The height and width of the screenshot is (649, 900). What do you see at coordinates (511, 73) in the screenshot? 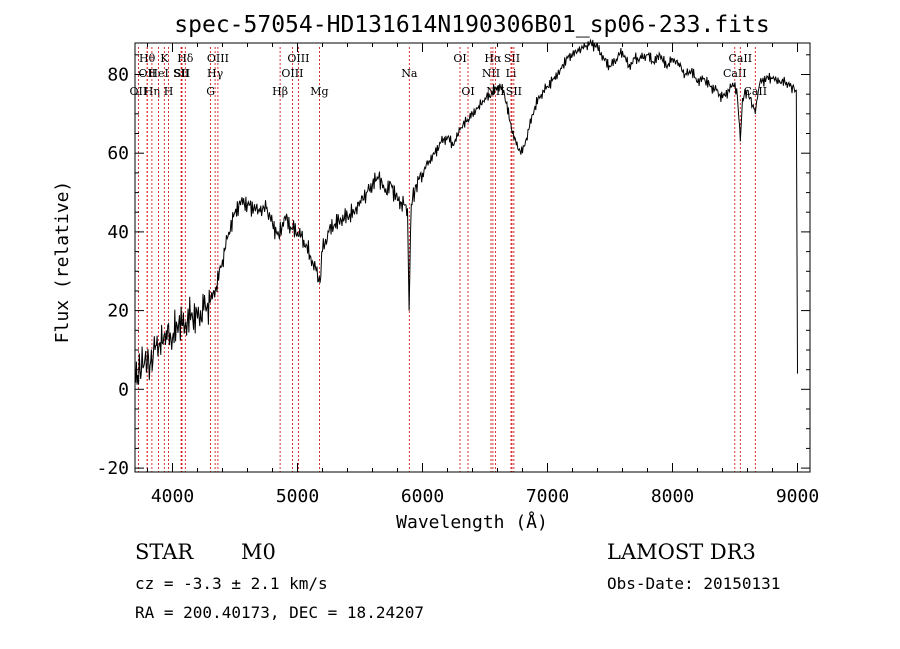
I see `line-marker-label-23: Li` at bounding box center [511, 73].